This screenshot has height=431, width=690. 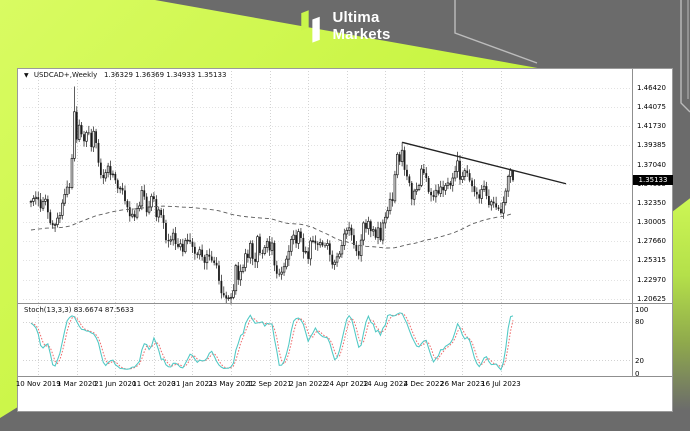 I want to click on stoch-axis-label: 100, so click(x=642, y=309).